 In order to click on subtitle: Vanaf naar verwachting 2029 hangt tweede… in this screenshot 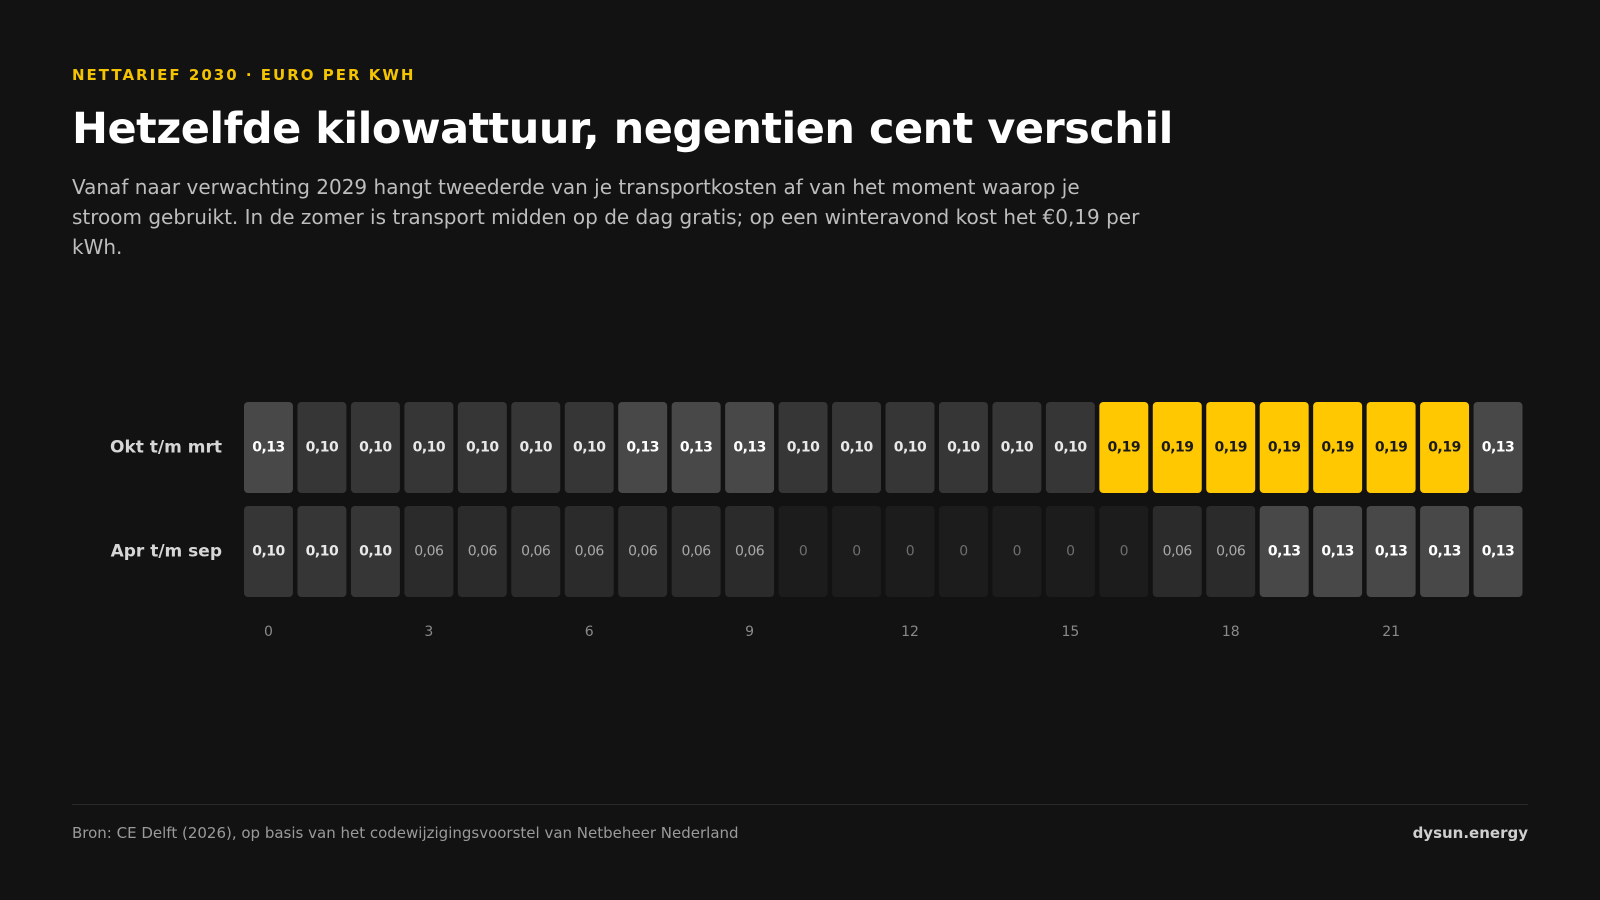, I will do `click(606, 217)`.